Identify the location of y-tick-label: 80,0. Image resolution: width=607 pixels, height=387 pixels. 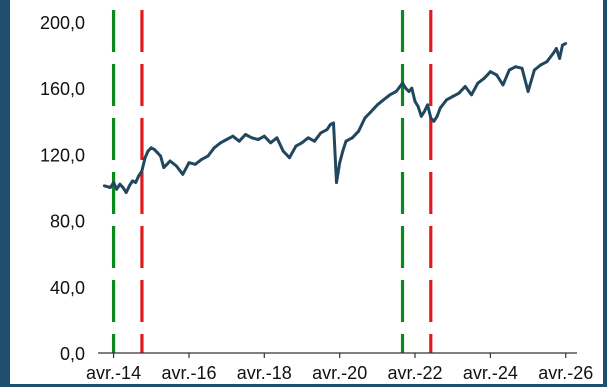
(67, 222).